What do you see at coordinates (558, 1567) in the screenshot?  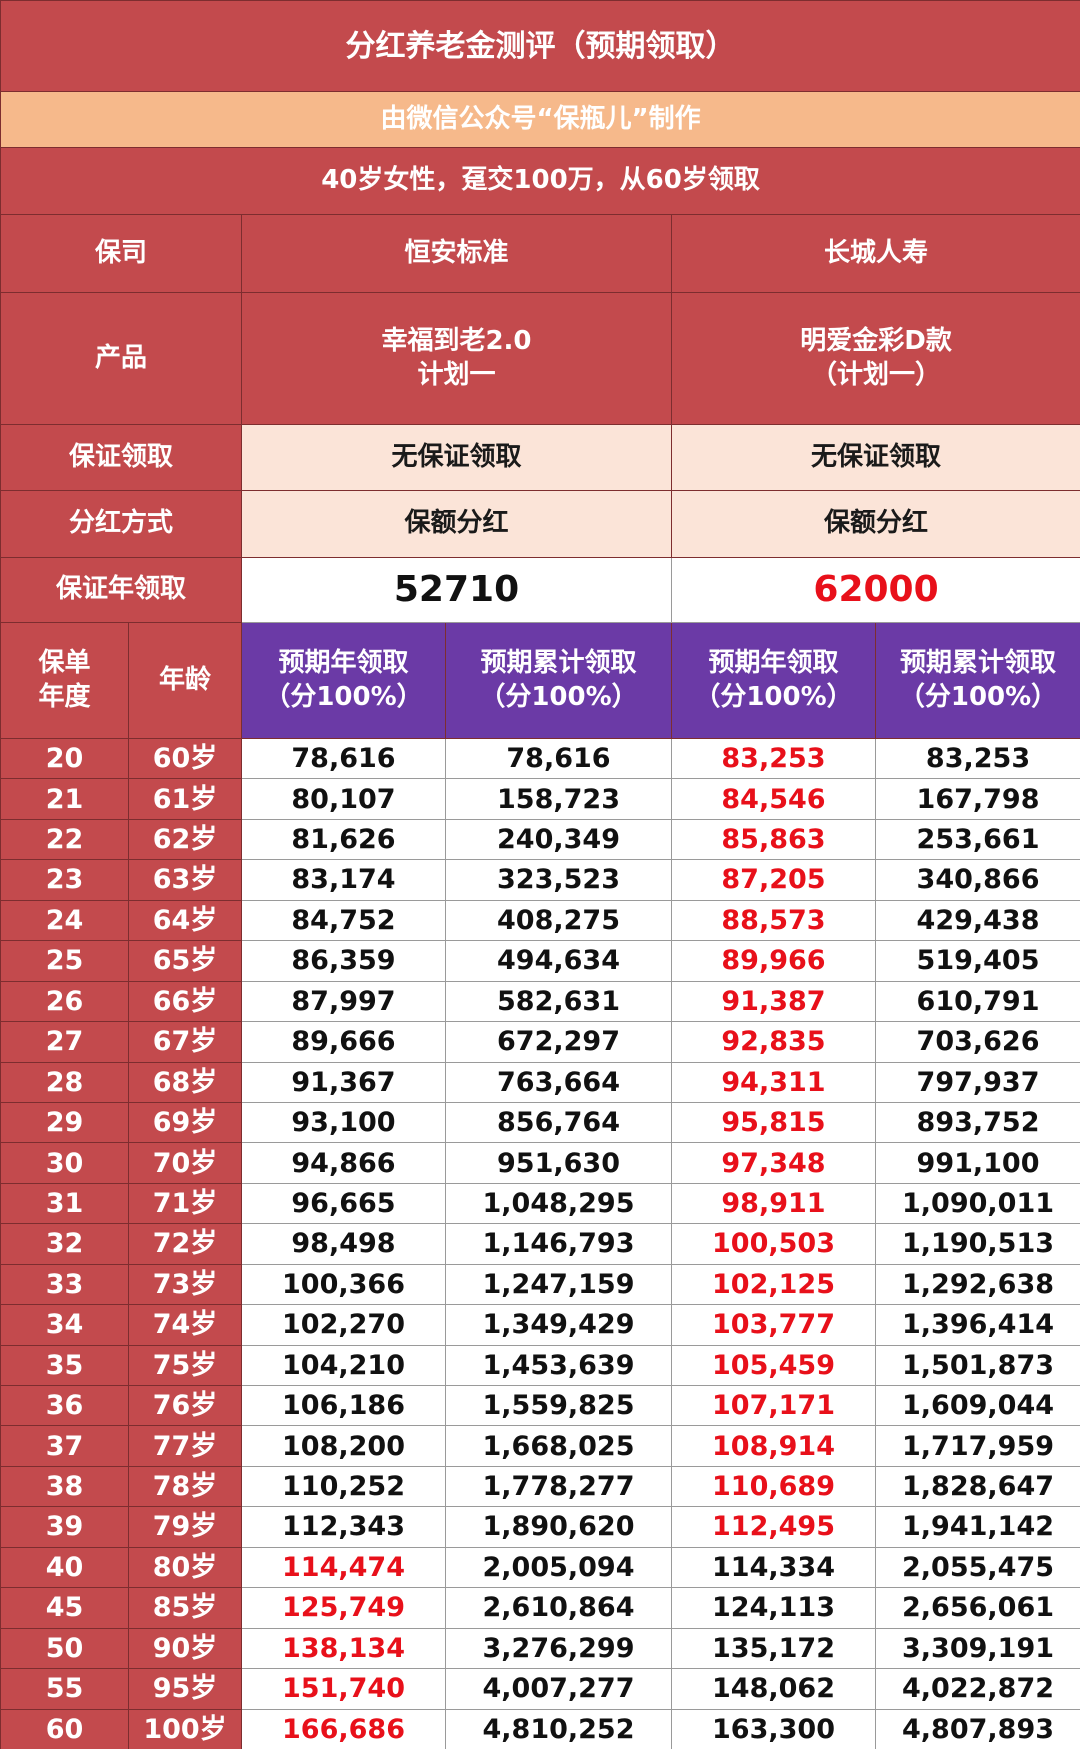 I see `cell-text: 2,005,094` at bounding box center [558, 1567].